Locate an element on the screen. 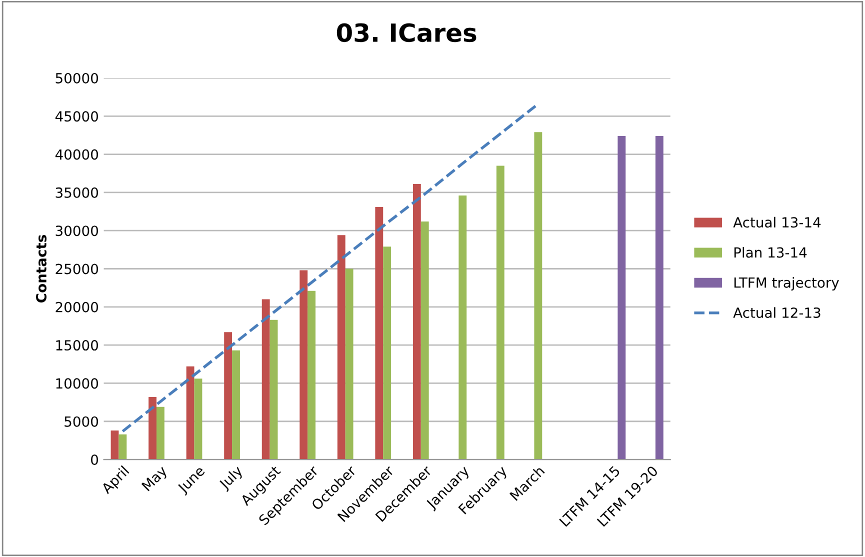 The width and height of the screenshot is (865, 557). y-tick-label: 5000 is located at coordinates (81, 421).